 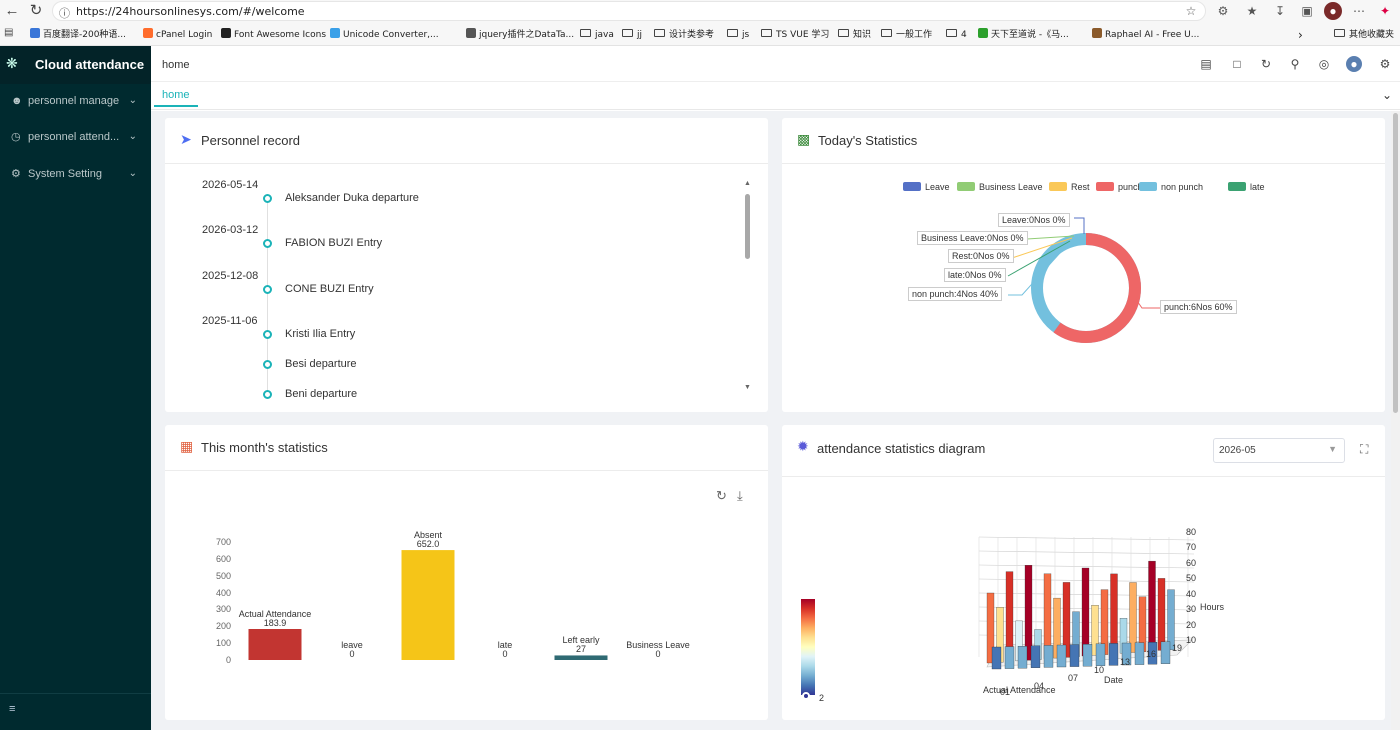 What do you see at coordinates (956, 35) in the screenshot?
I see `bookmark-item: 4` at bounding box center [956, 35].